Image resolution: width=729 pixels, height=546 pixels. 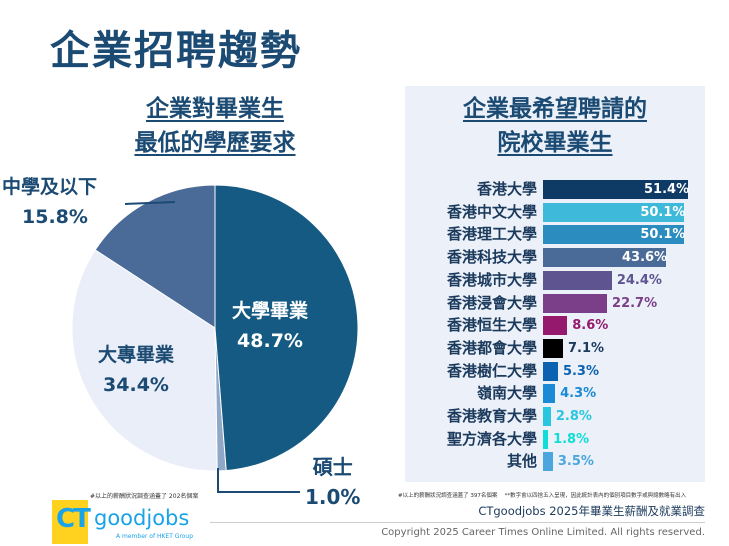 I want to click on bar-row: 香港浸會大學 22.7%, so click(x=555, y=303).